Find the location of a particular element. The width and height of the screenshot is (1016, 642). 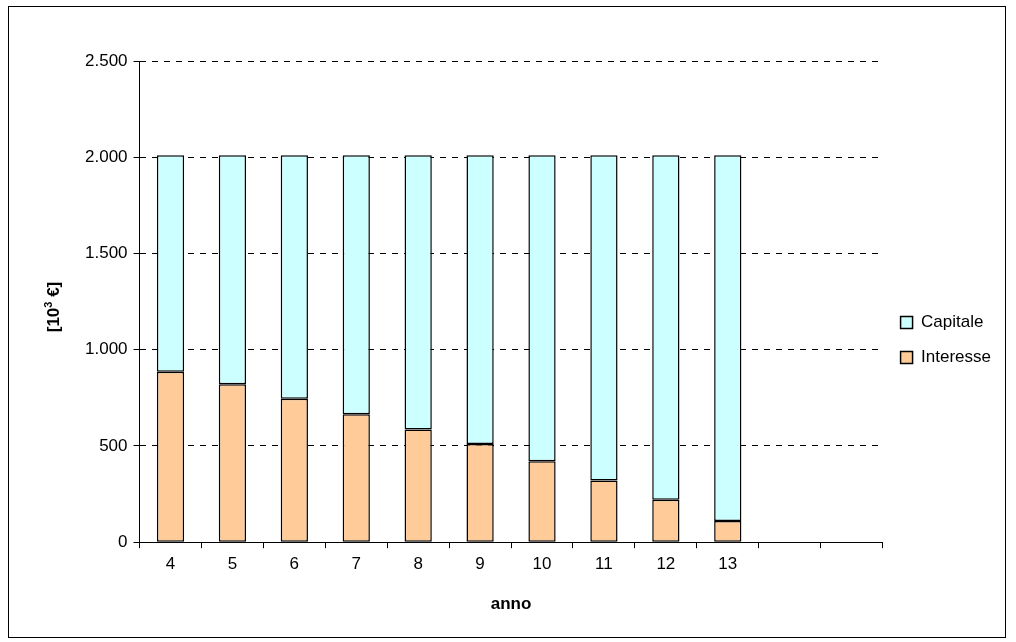

x-axis-title: anno is located at coordinates (511, 604).